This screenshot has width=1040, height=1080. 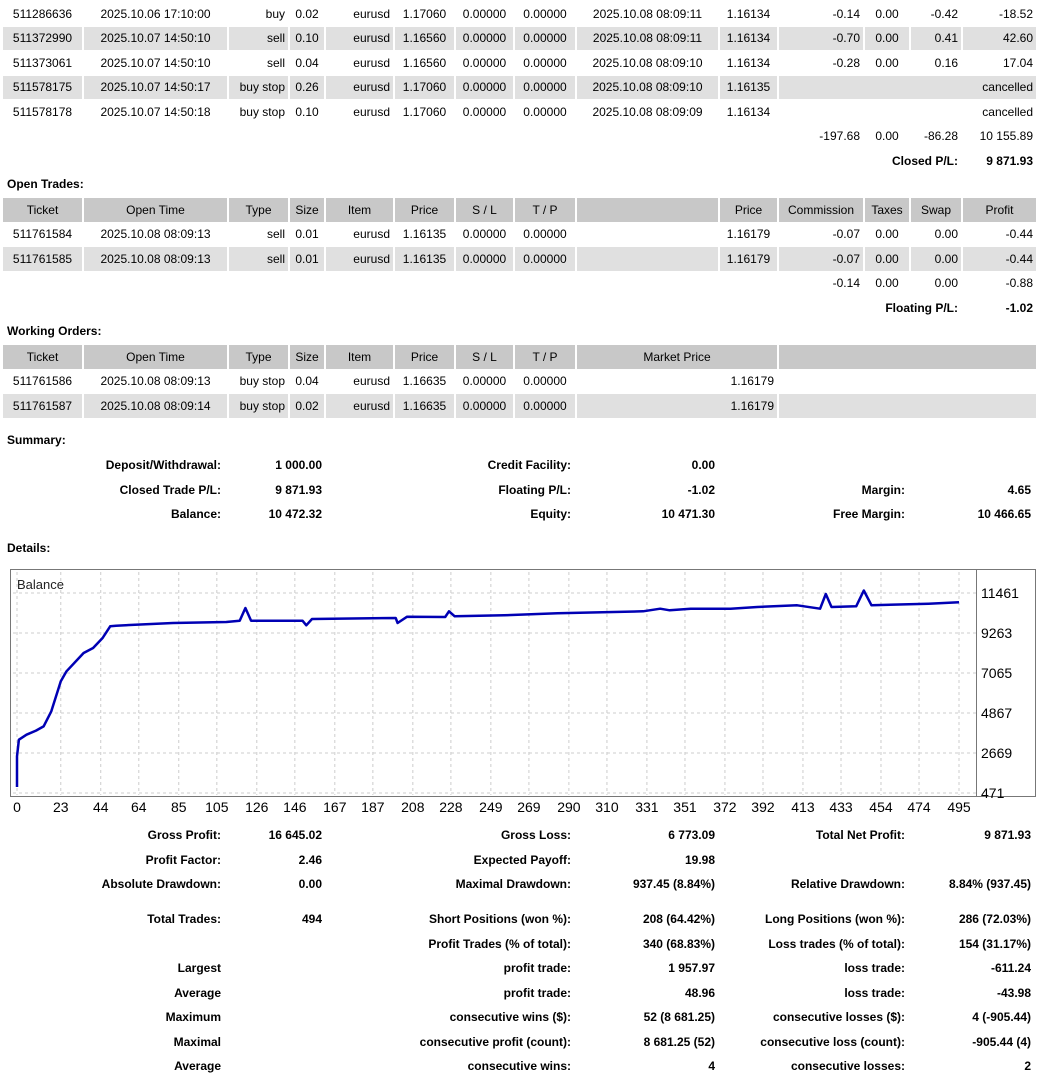 What do you see at coordinates (999, 259) in the screenshot?
I see `cell-profit: -0.44` at bounding box center [999, 259].